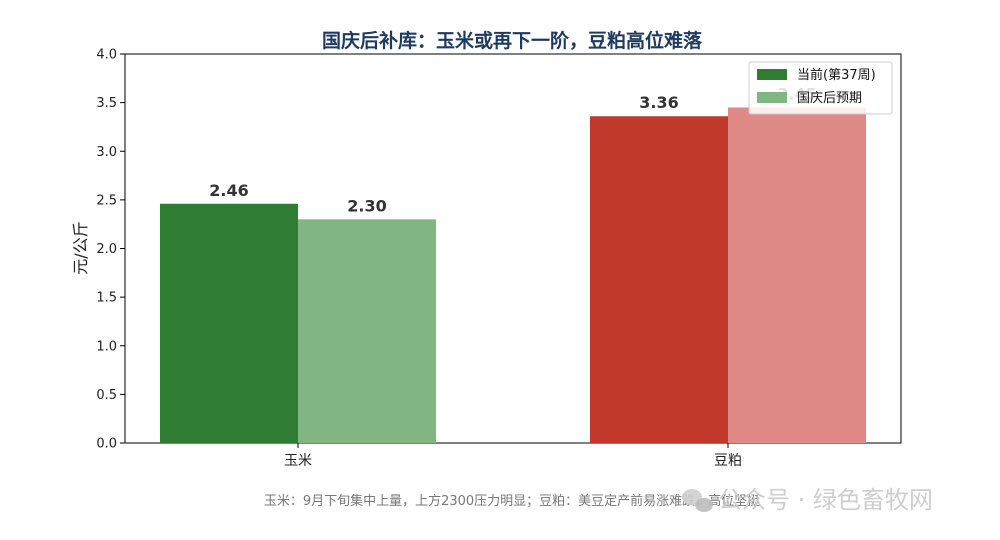  What do you see at coordinates (80, 247) in the screenshot?
I see `y-axis-label: 元/公斤` at bounding box center [80, 247].